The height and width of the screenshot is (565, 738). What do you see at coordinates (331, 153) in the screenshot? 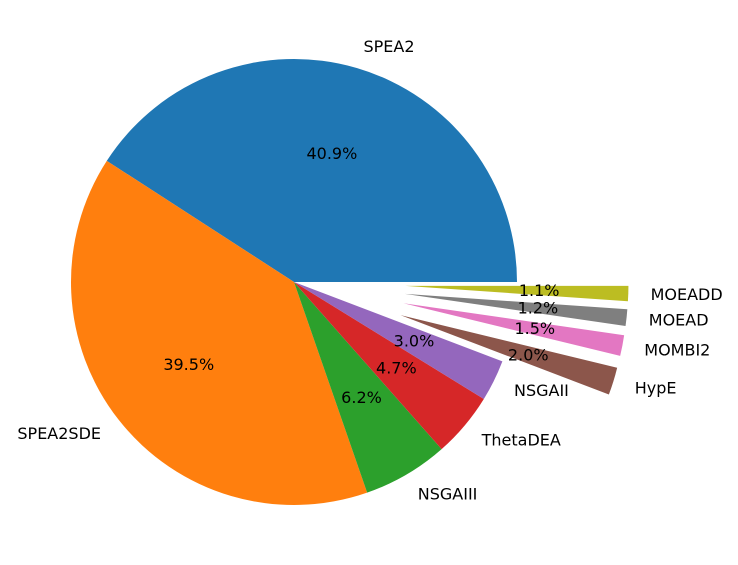
I see `slice-percent-spea2: 40.9%` at bounding box center [331, 153].